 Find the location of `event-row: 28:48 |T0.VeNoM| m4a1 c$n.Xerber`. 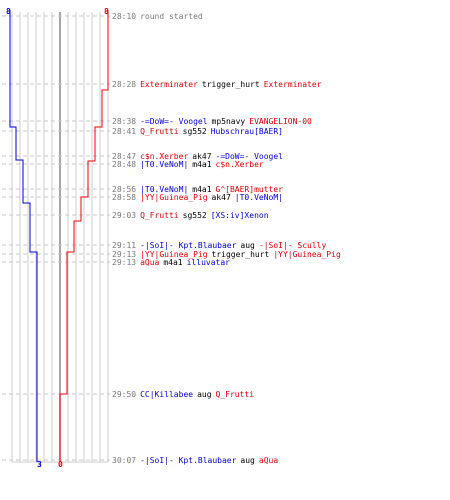

event-row: 28:48 |T0.VeNoM| m4a1 c$n.Xerber is located at coordinates (190, 164).